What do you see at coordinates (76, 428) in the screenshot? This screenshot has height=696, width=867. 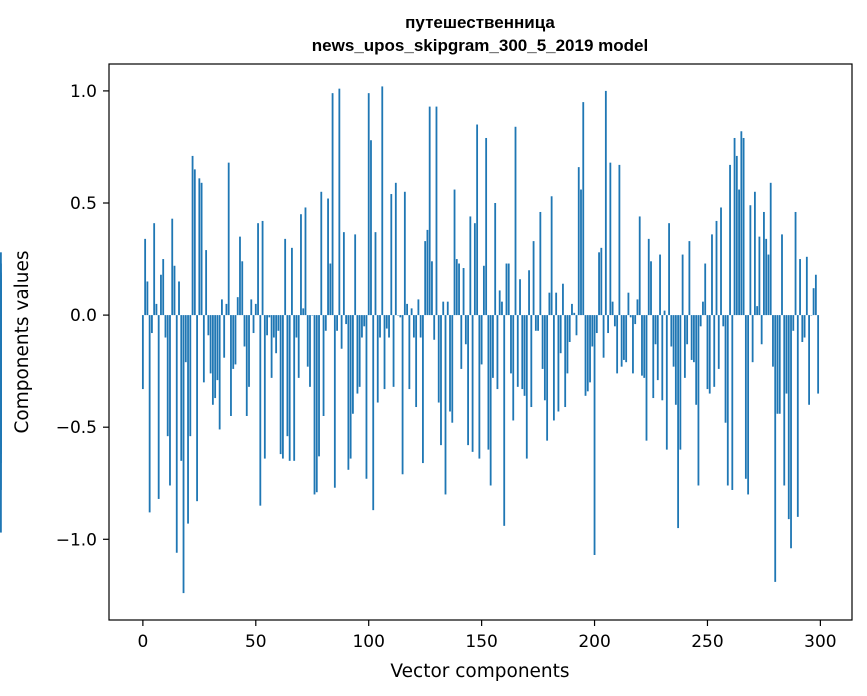 I see `y-tick-label: −0.5` at bounding box center [76, 428].